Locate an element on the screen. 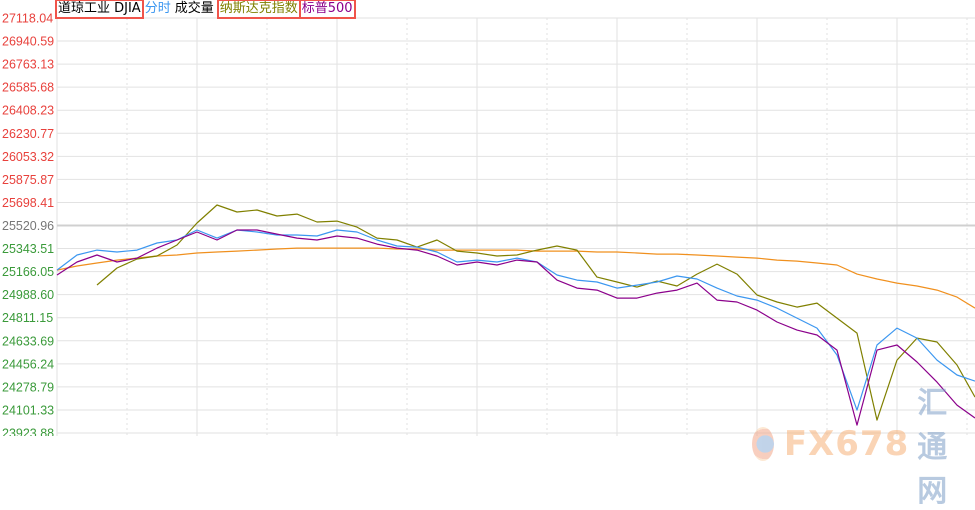 The image size is (975, 510). y-tick-label: 23923.88 is located at coordinates (28, 432).